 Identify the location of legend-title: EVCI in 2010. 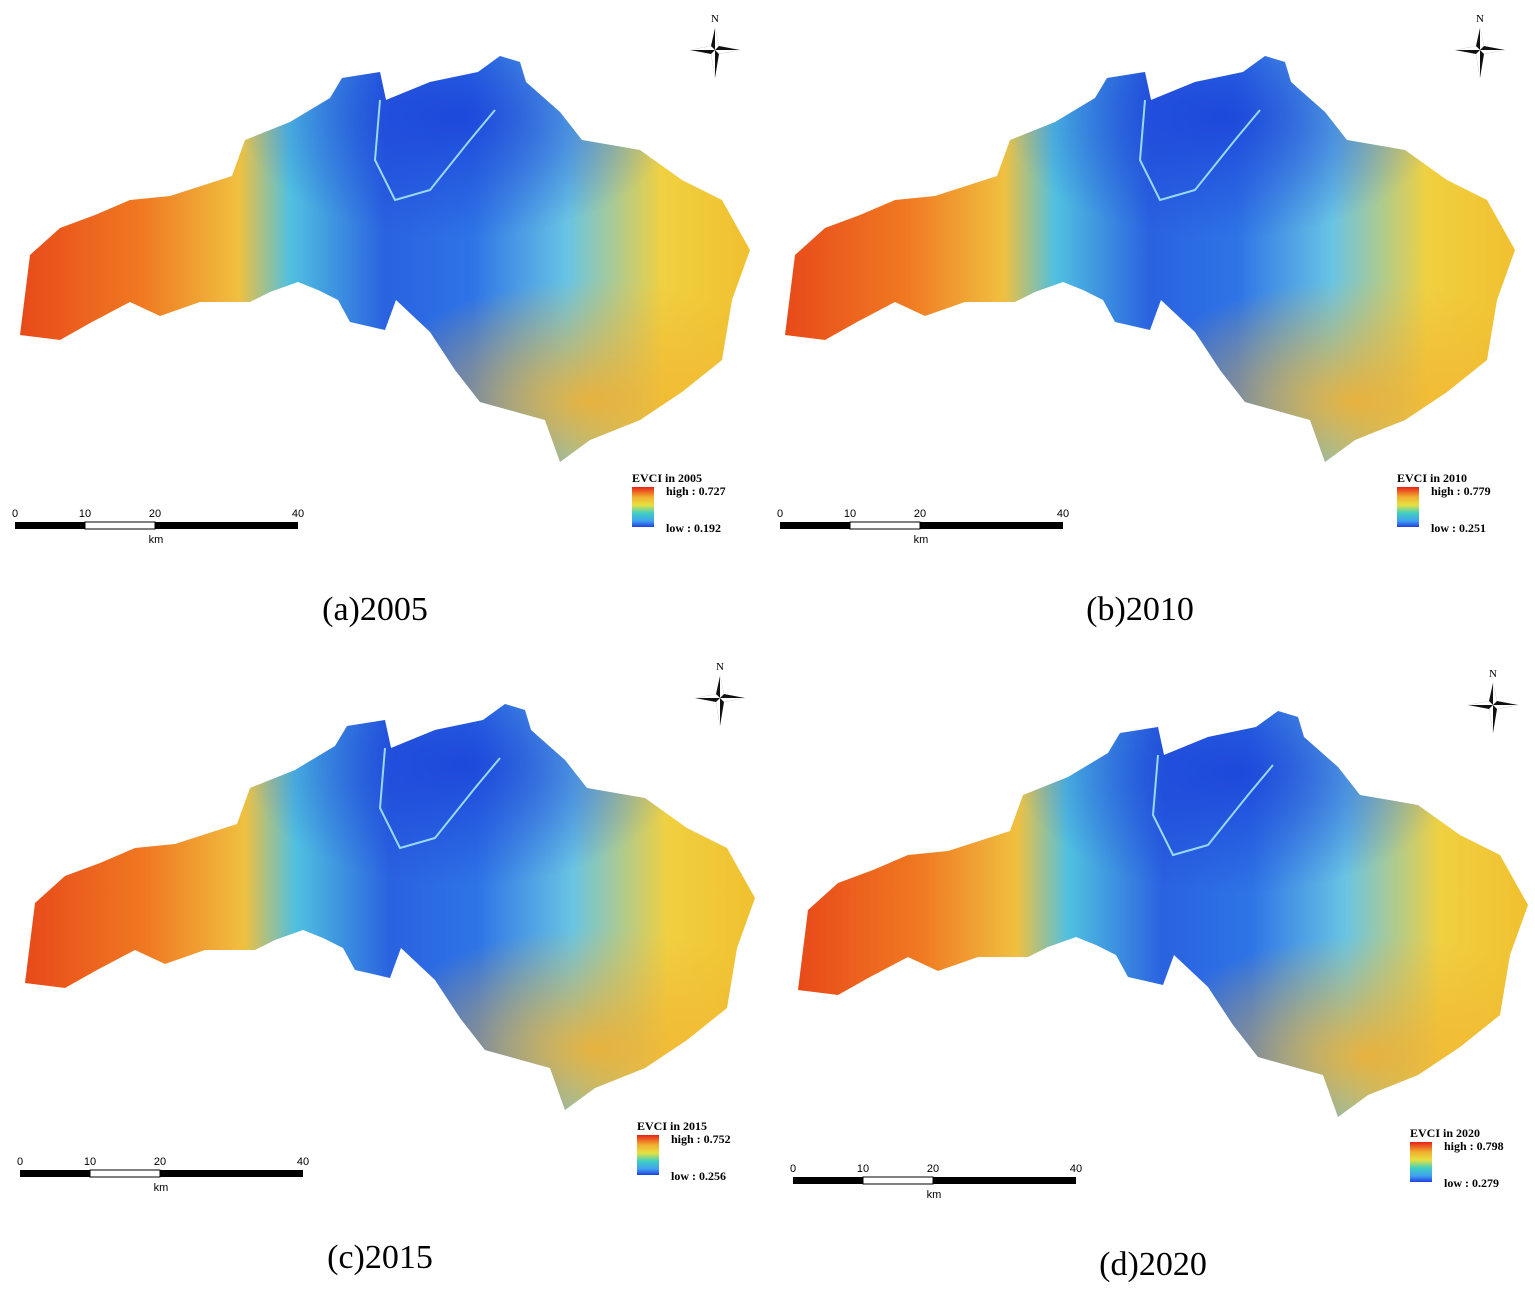
(1432, 478).